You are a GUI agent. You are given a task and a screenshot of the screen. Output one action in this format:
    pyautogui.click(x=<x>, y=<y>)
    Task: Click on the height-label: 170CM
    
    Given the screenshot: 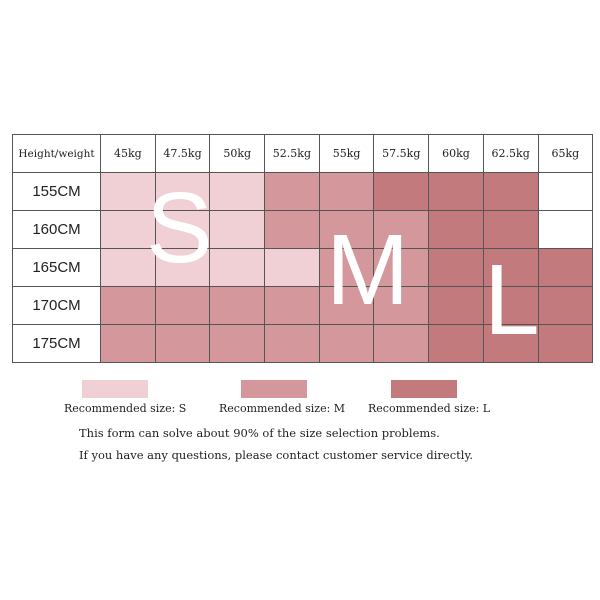 What is the action you would take?
    pyautogui.click(x=56, y=305)
    